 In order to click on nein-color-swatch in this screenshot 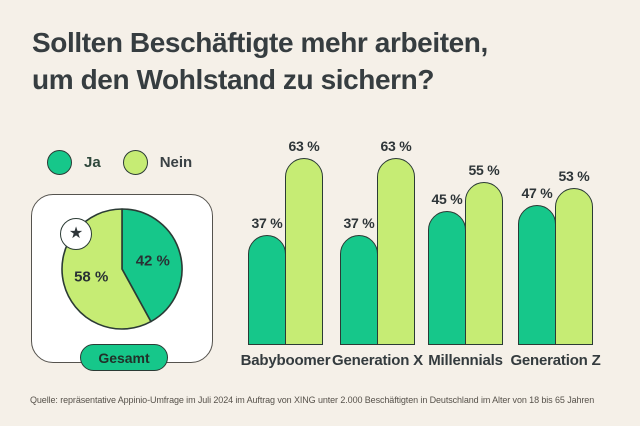, I will do `click(135, 162)`.